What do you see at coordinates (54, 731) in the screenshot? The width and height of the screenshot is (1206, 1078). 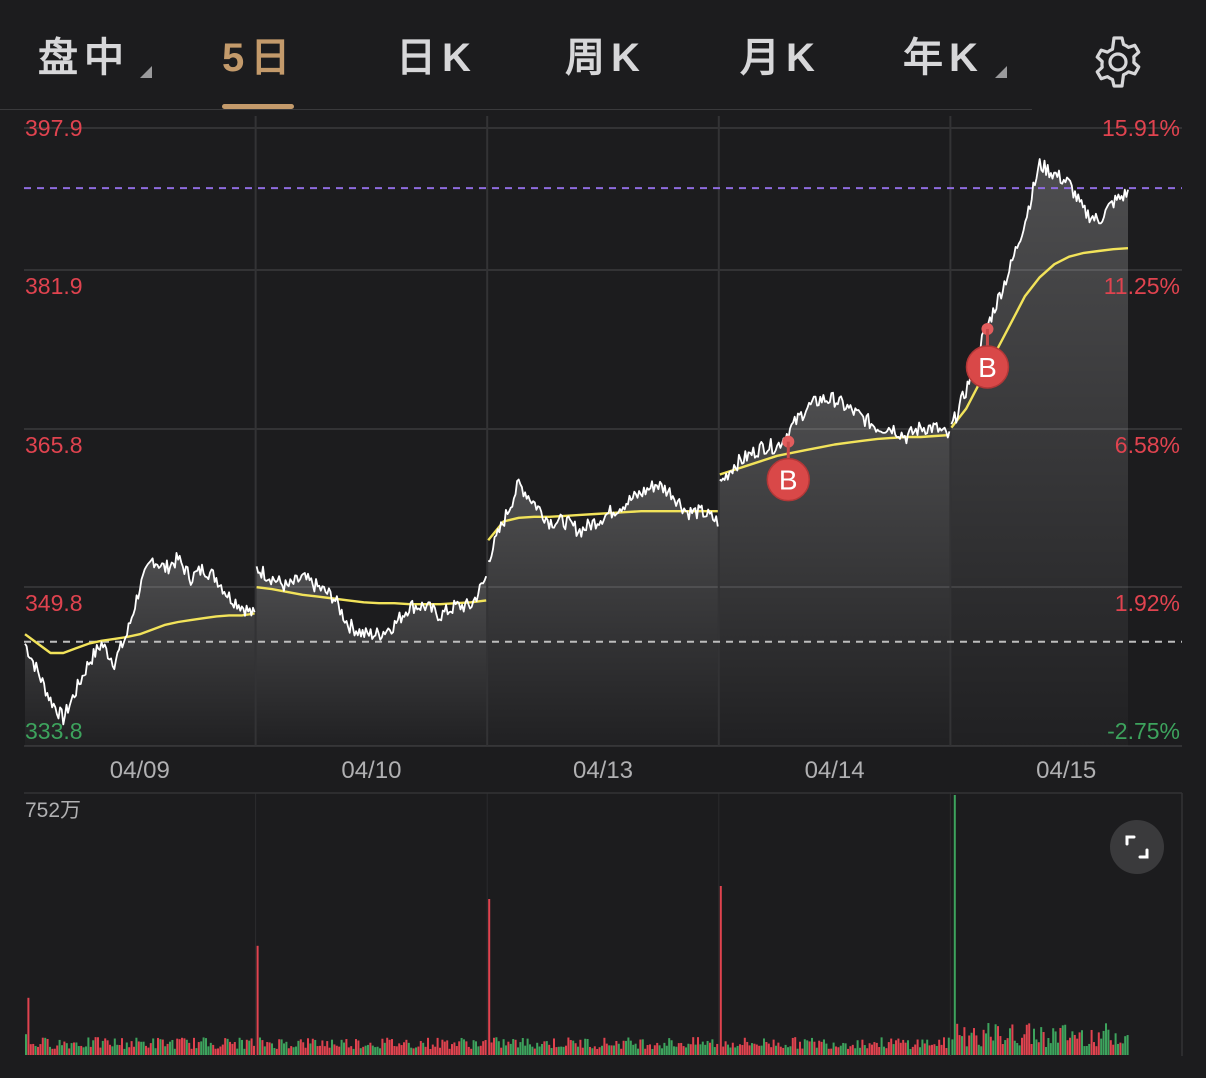 I see `y-tick-label-left: 333.8` at bounding box center [54, 731].